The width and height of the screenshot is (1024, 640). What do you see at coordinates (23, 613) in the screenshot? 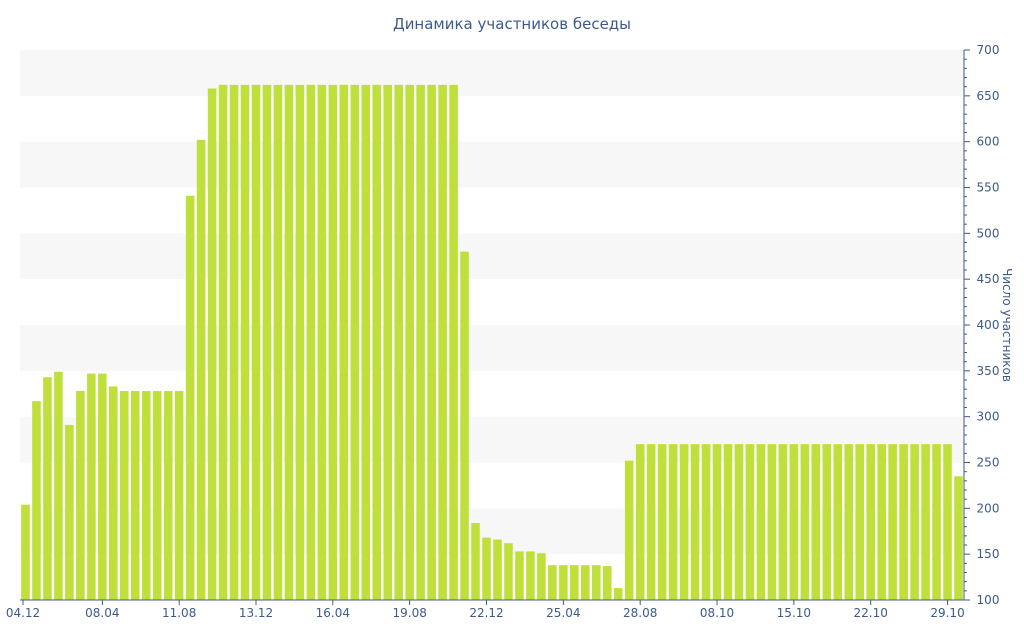
I see `x-tick-label: 04.12` at bounding box center [23, 613].